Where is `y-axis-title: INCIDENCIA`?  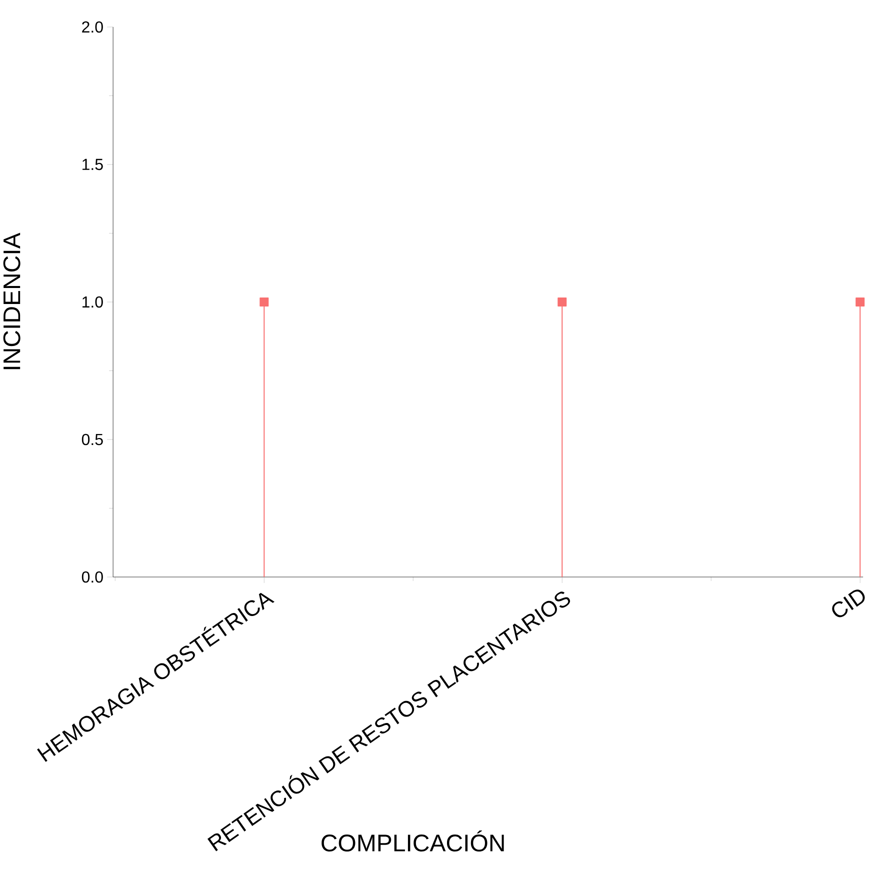 y-axis-title: INCIDENCIA is located at coordinates (11, 301).